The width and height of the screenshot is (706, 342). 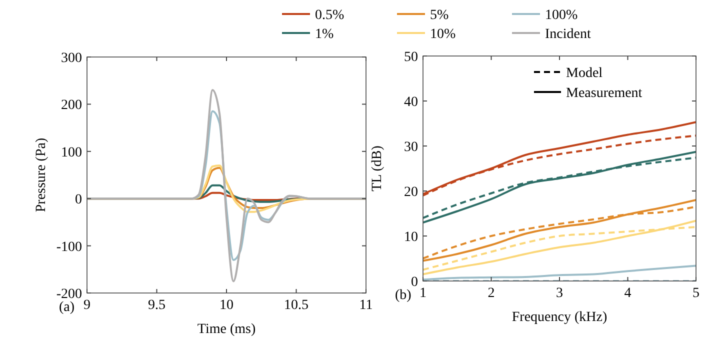 I want to click on annotation: Measurement, so click(x=604, y=93).